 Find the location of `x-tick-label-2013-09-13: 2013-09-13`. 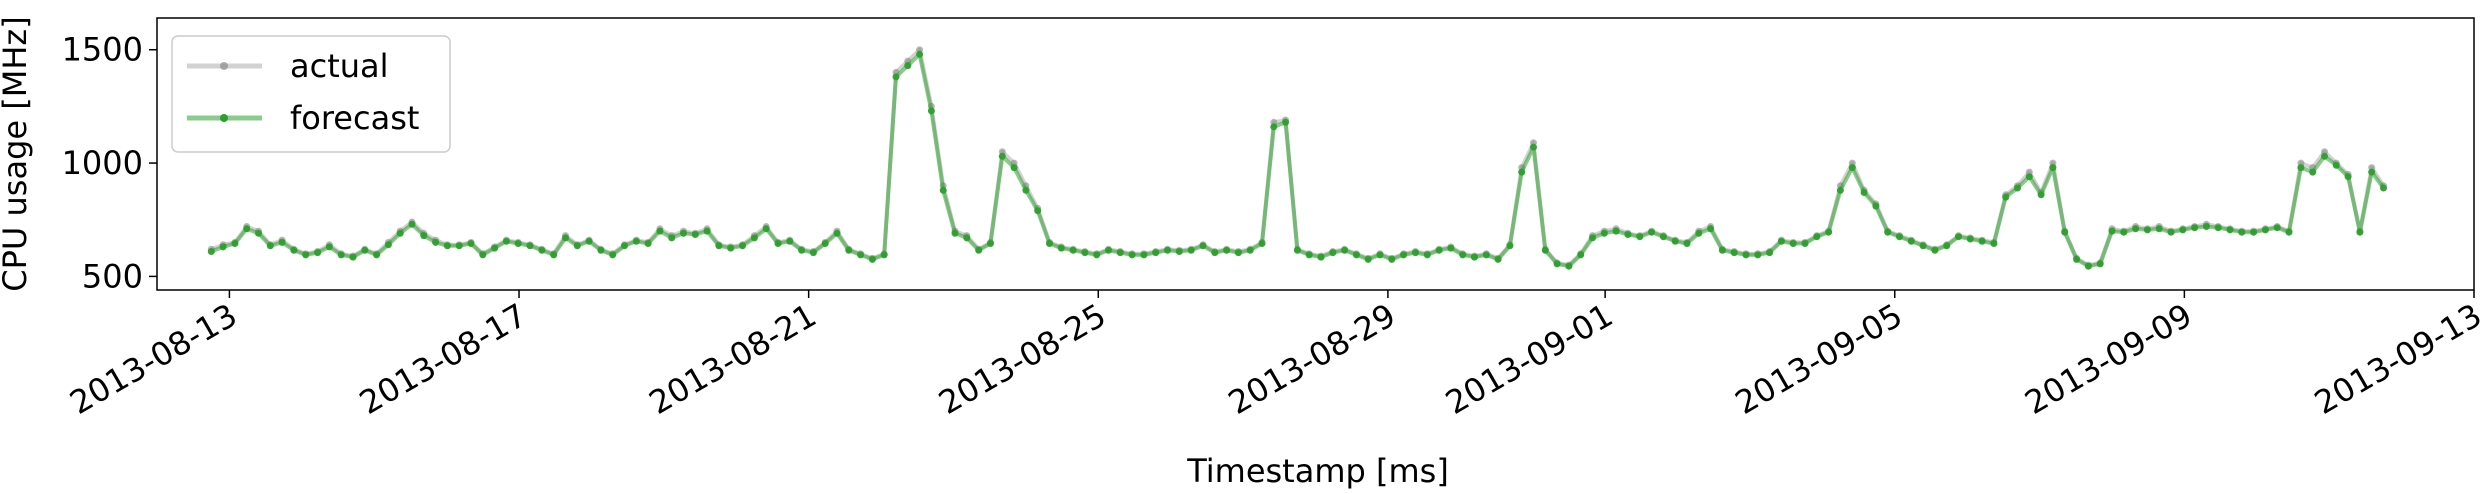

x-tick-label-2013-09-13: 2013-09-13 is located at coordinates (2394, 359).